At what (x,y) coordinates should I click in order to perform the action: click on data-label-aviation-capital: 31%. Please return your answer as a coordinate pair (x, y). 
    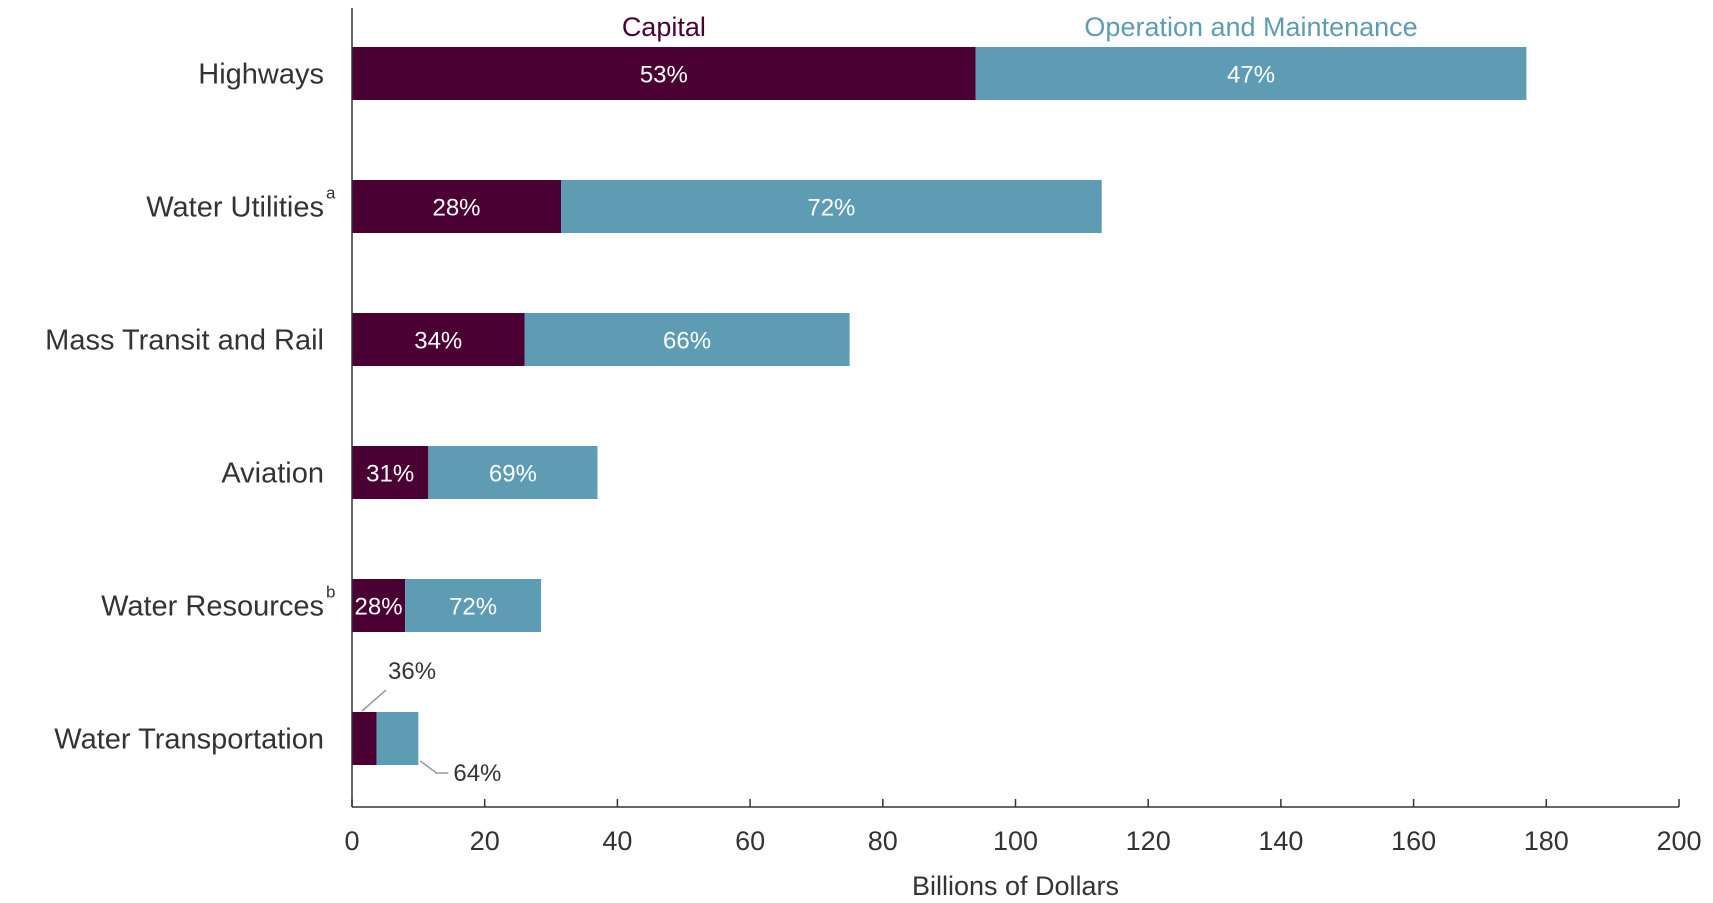
    Looking at the image, I should click on (390, 474).